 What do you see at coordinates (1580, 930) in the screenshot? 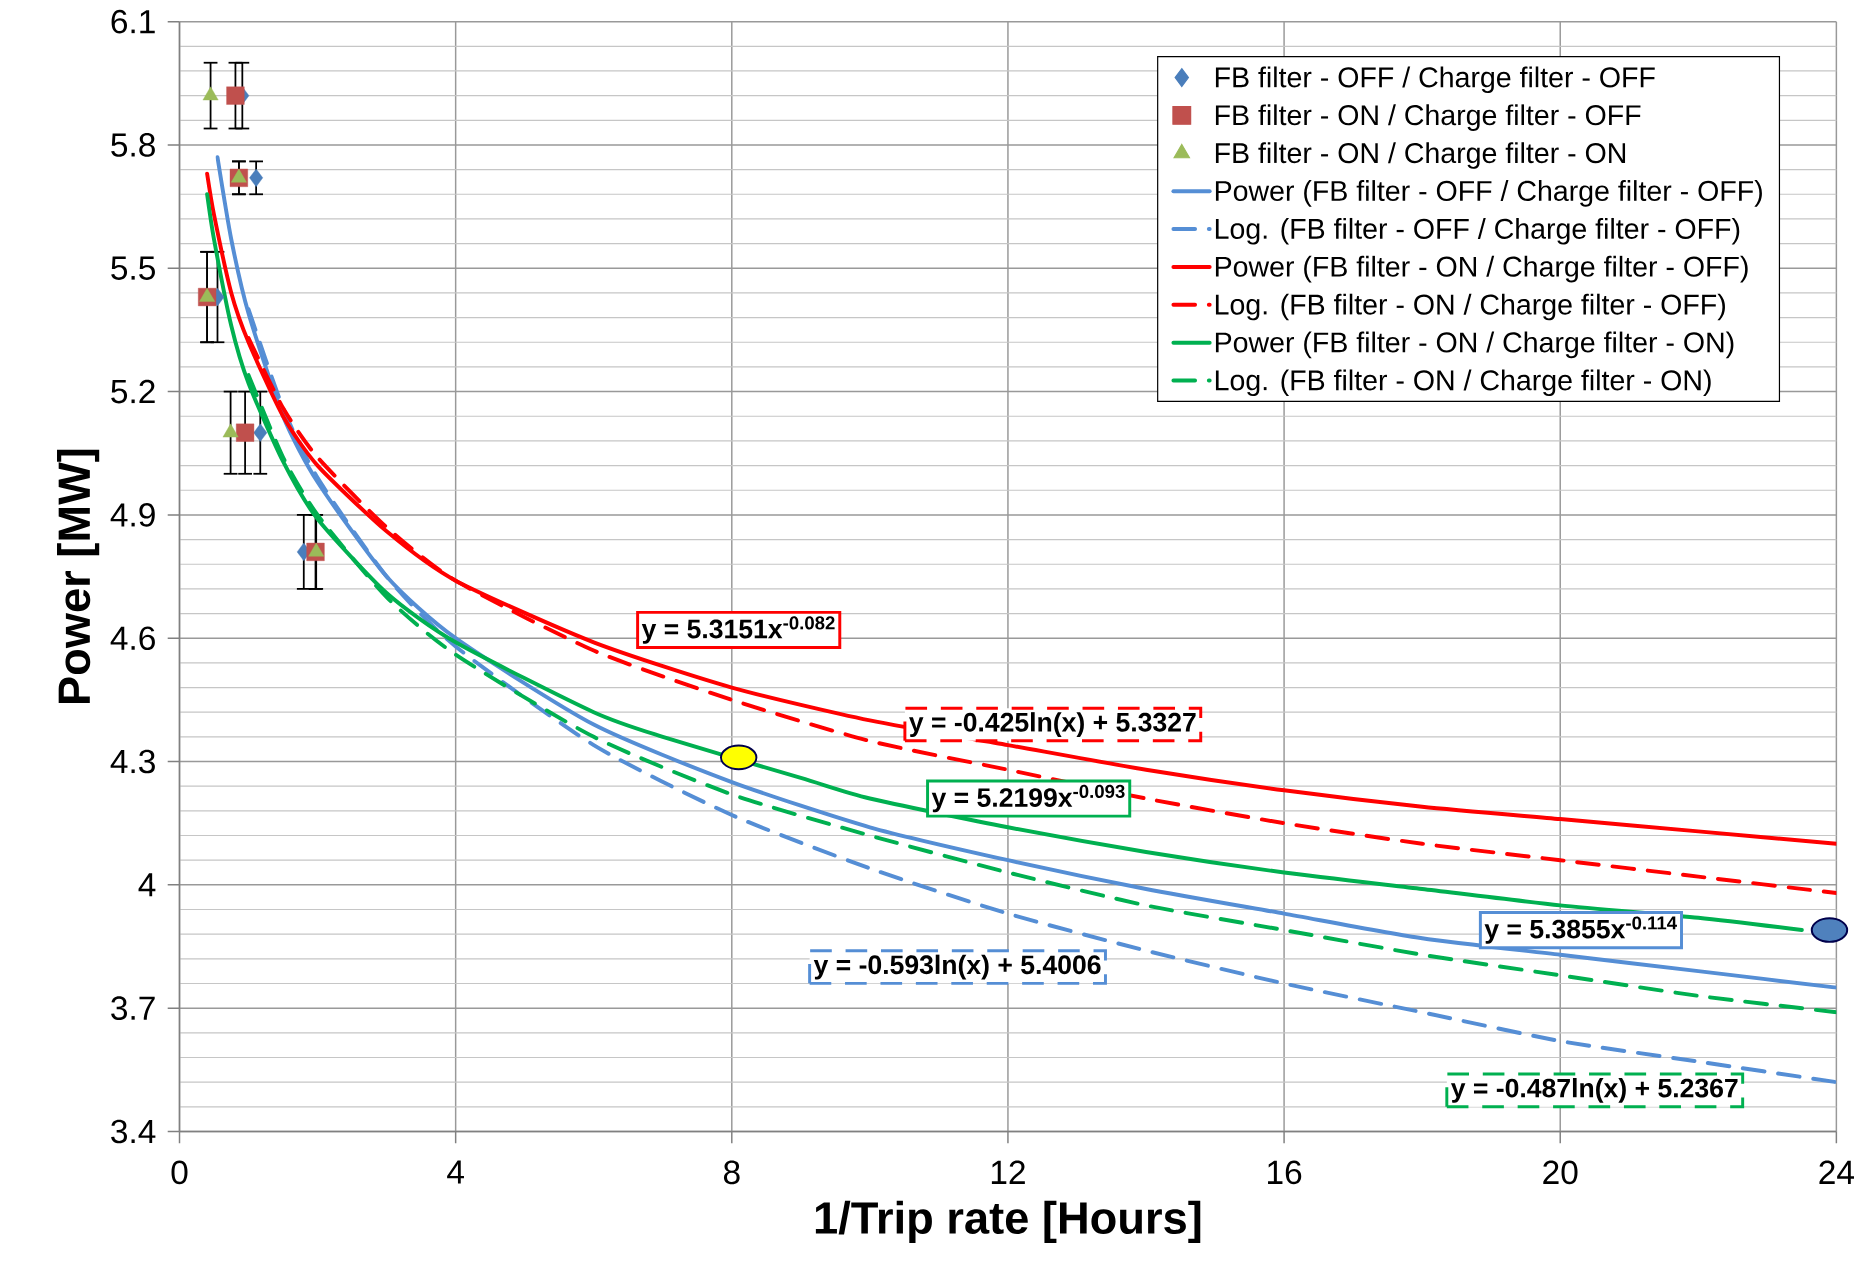
I see `annotation: y = 5.3855x$^{-0.114}$` at bounding box center [1580, 930].